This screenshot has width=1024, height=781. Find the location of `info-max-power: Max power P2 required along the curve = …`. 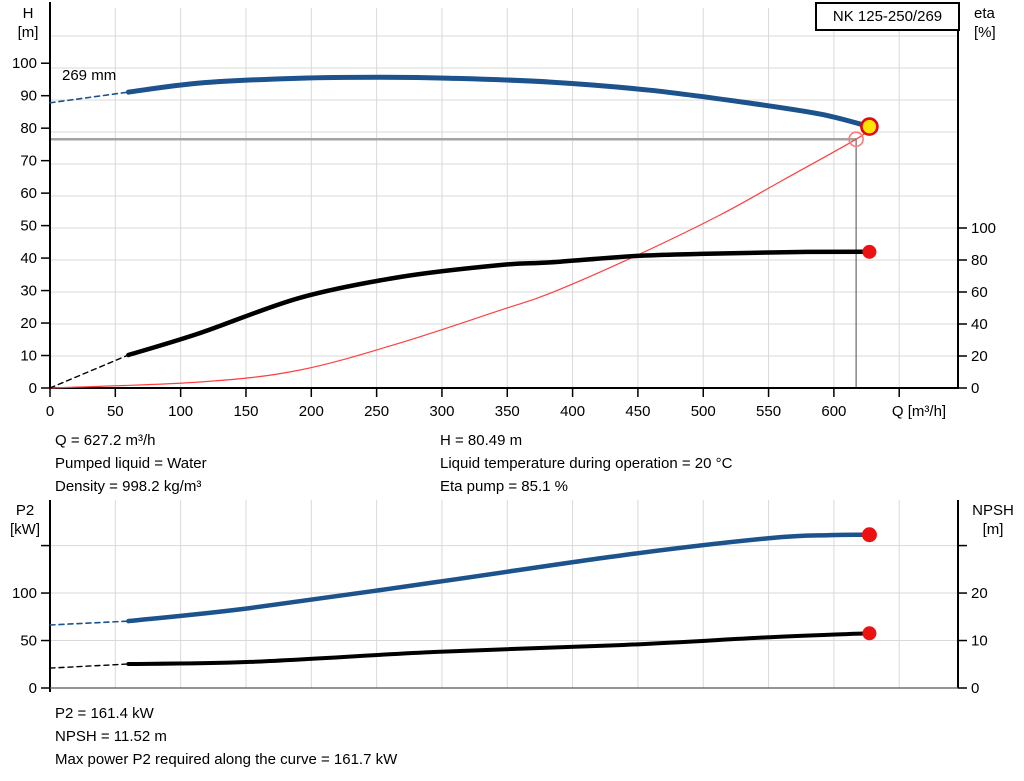

info-max-power: Max power P2 required along the curve = … is located at coordinates (226, 759).